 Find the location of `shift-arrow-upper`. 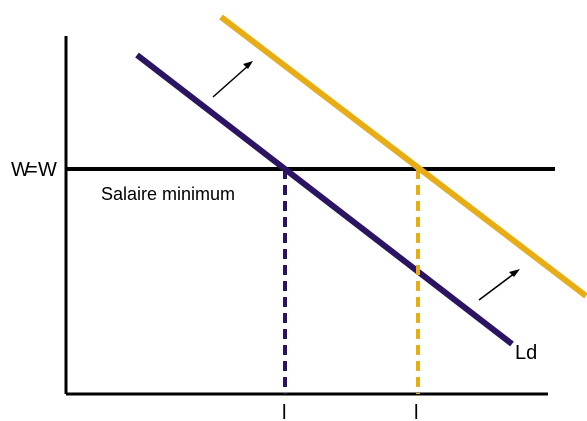

shift-arrow-upper is located at coordinates (232, 79).